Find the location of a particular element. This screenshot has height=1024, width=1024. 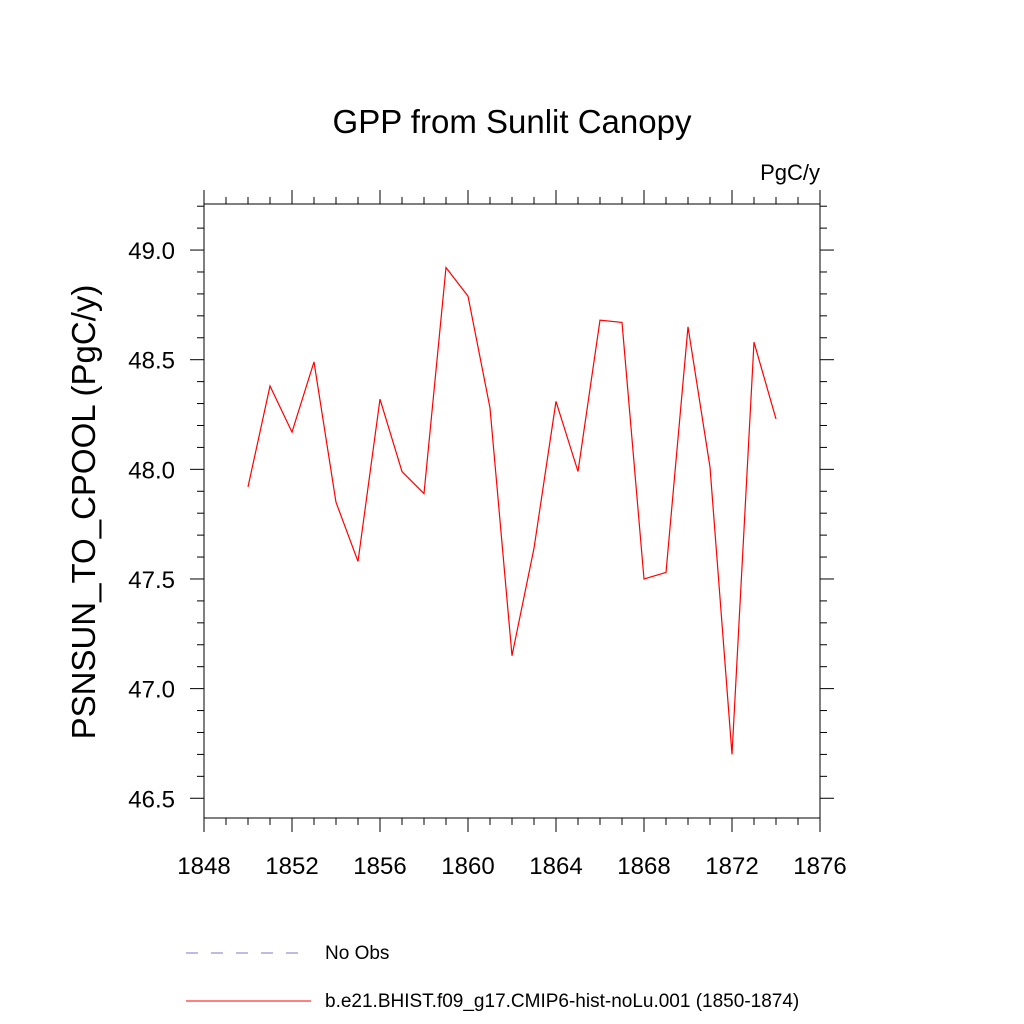

x-tick-label: 1876 is located at coordinates (819, 866).